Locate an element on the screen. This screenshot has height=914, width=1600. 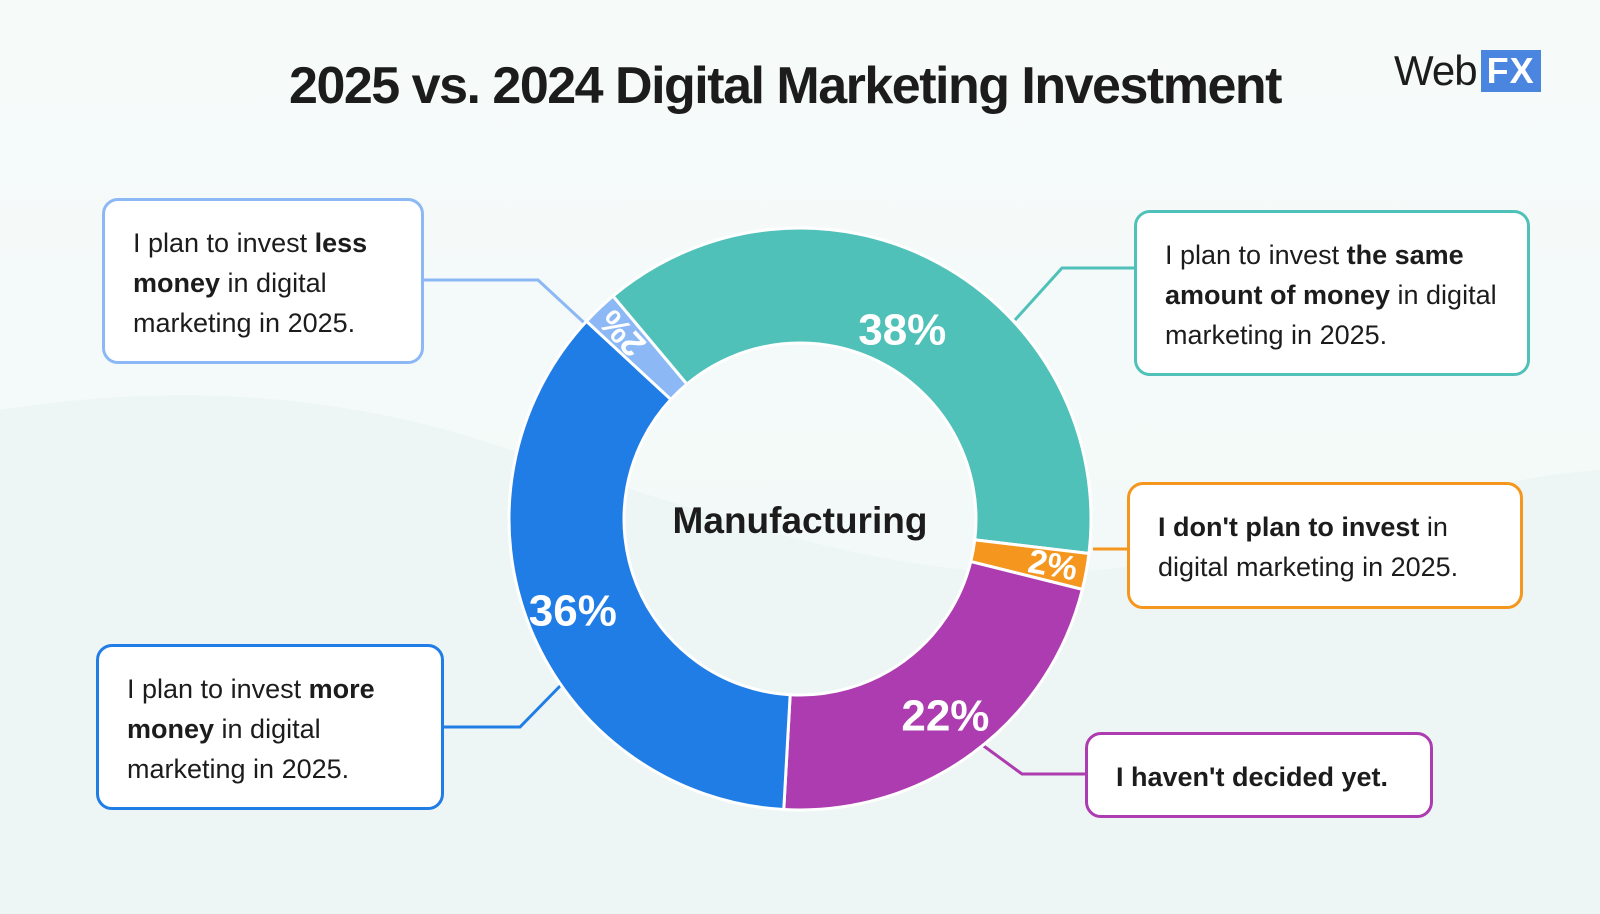
callout-bold-text: I don't plan to invest is located at coordinates (1289, 527).